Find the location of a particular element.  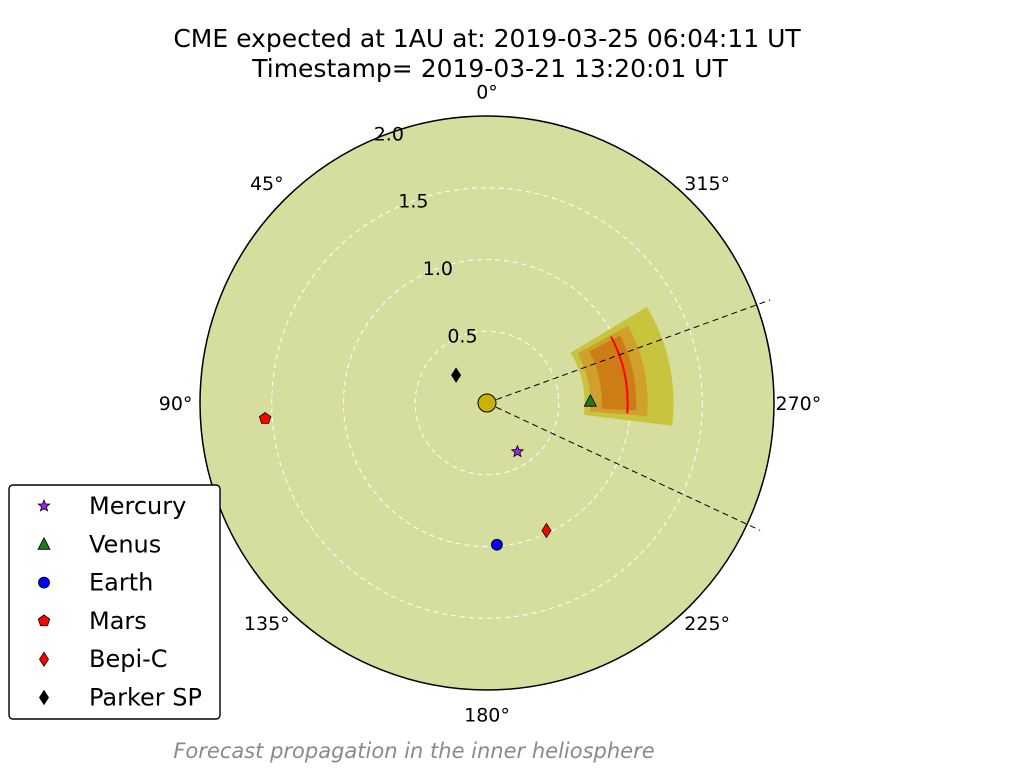

sun-marker-group is located at coordinates (487, 403).